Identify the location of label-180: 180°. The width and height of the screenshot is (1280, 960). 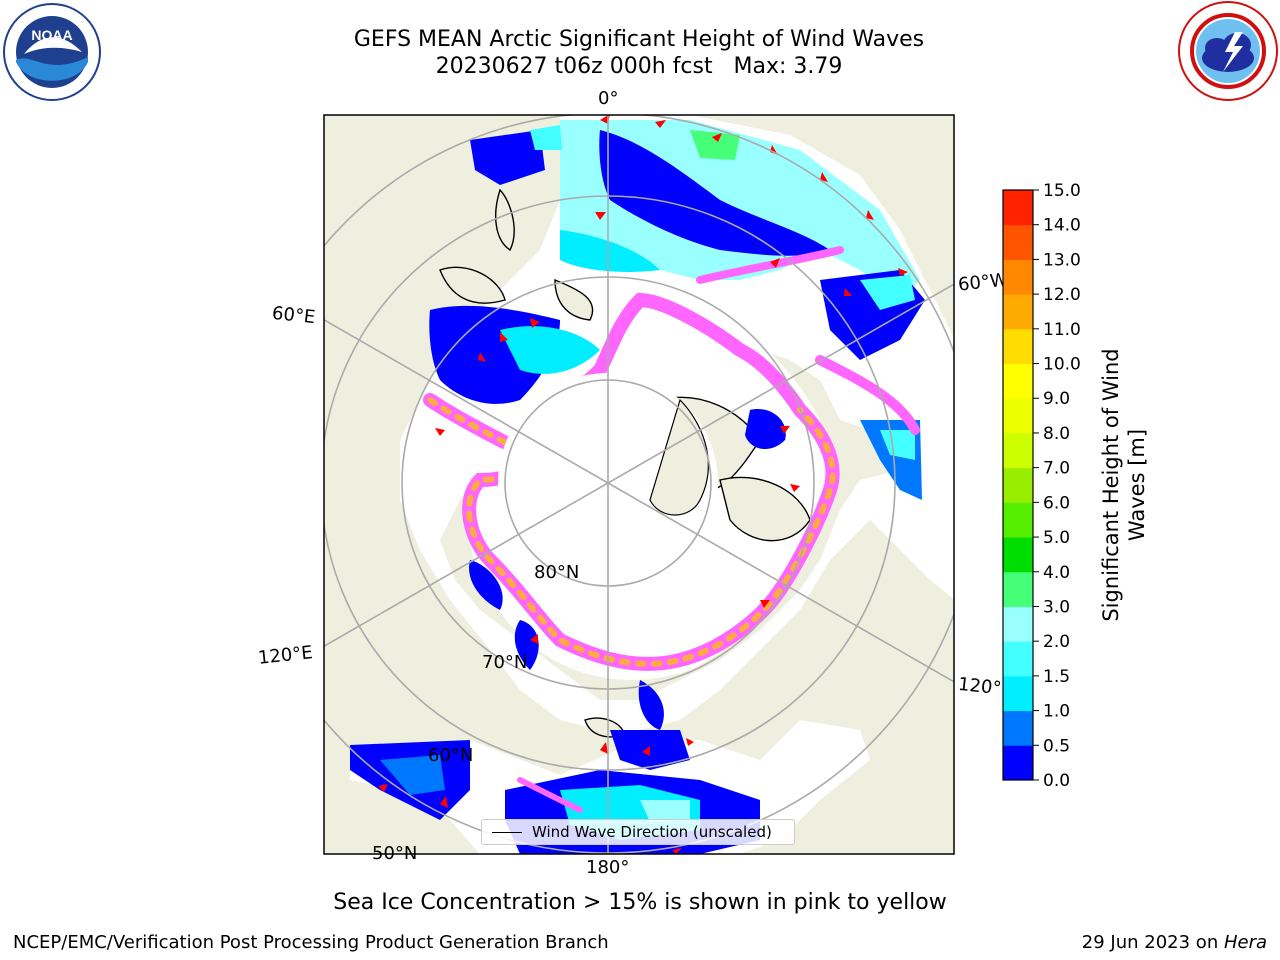
(608, 867).